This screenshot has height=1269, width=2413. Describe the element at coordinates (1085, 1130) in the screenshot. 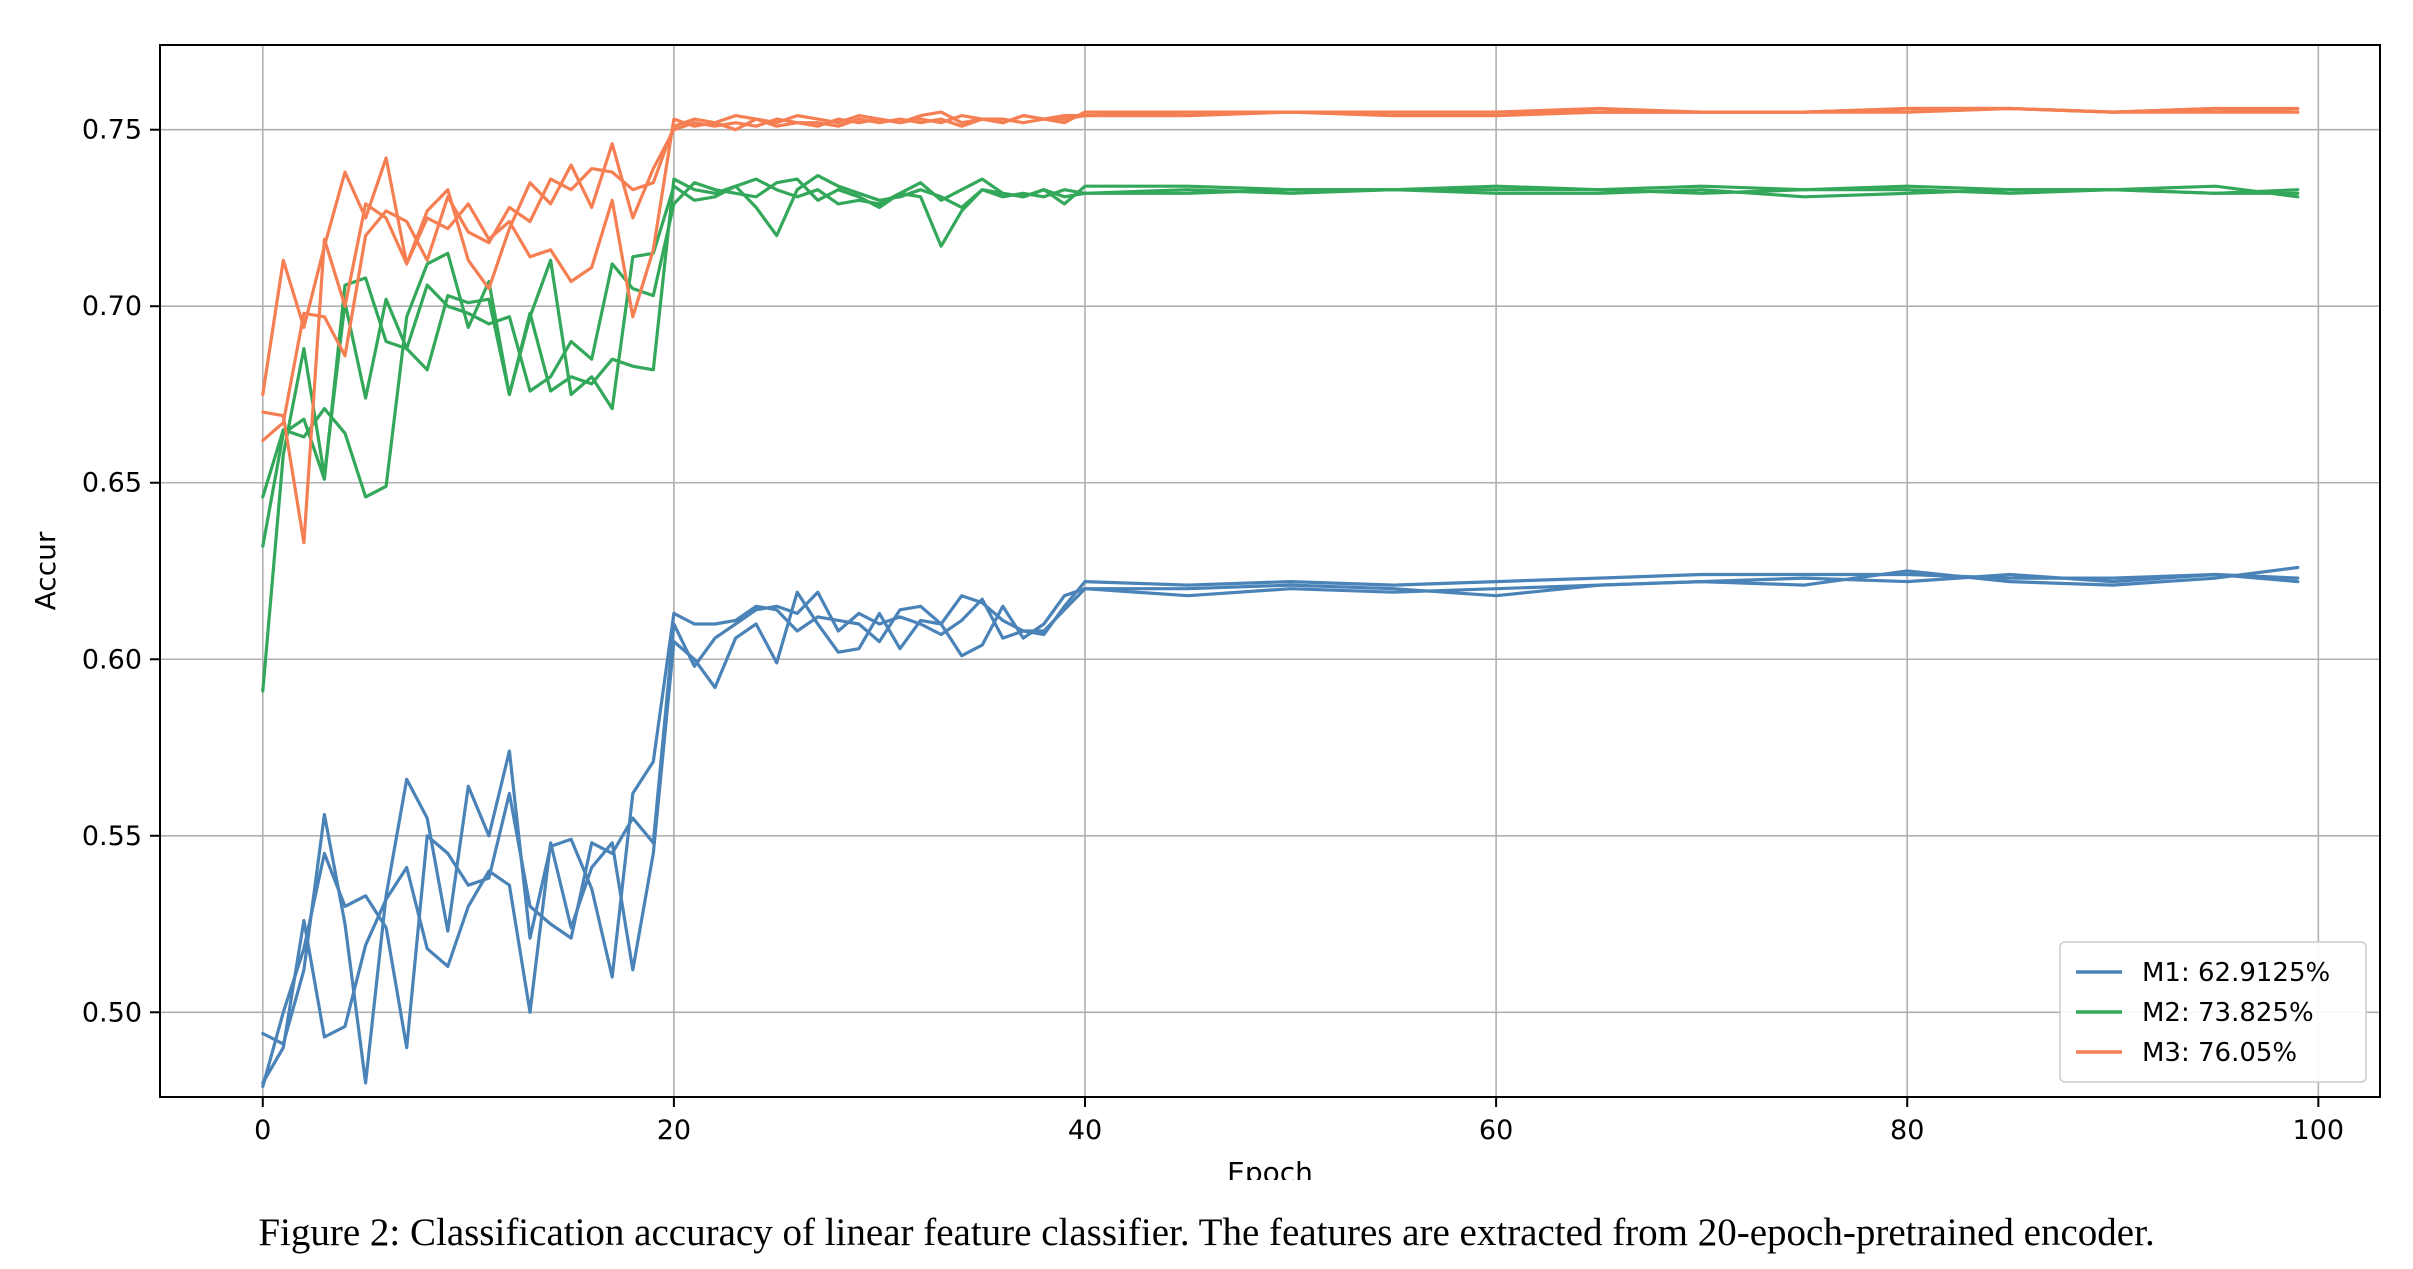

I see `x-tick-label: 40` at that location.